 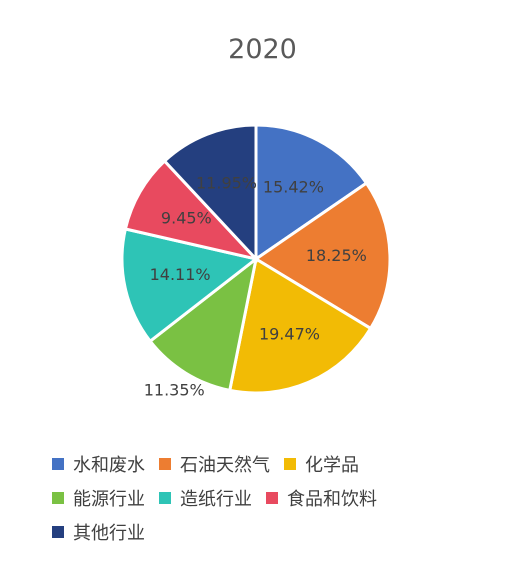 I want to click on legend-item: 化学品, so click(x=321, y=464).